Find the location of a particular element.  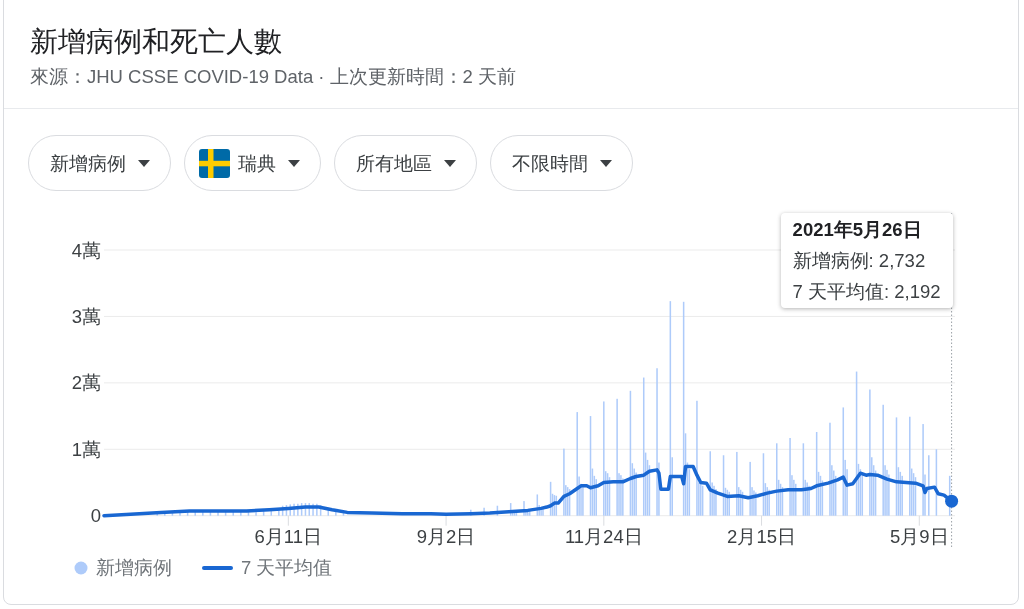

x-tick-label: 5月9日 is located at coordinates (919, 537).